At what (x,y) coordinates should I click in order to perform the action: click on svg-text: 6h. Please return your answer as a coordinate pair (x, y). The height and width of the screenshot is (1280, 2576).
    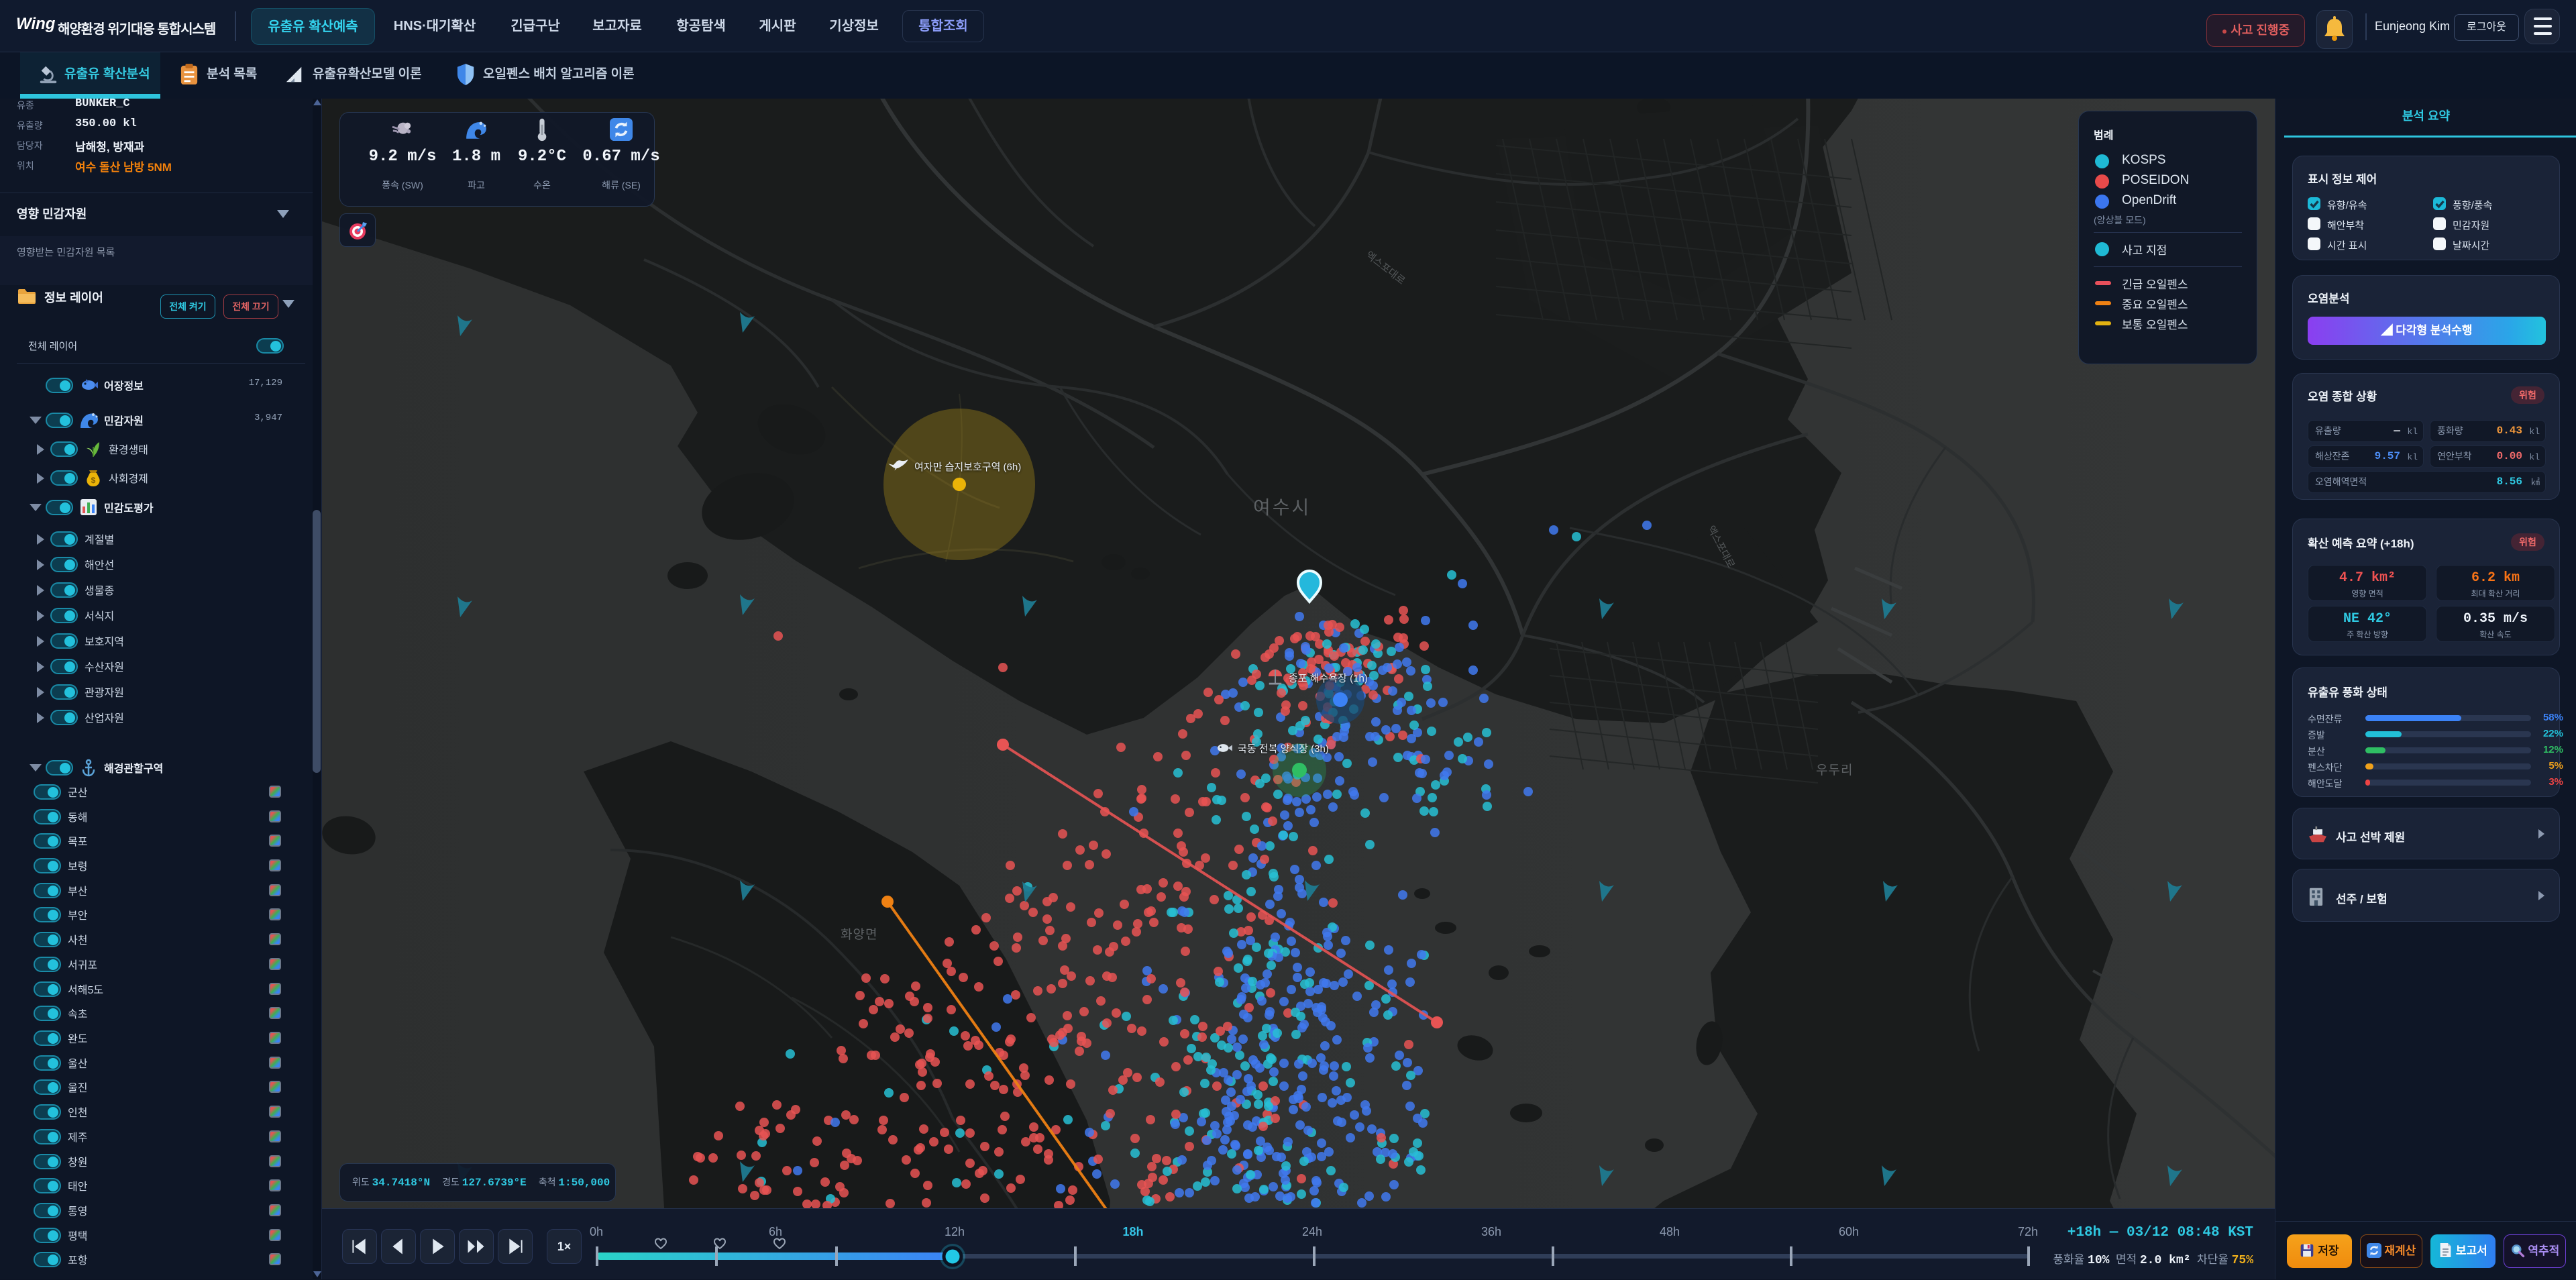
    Looking at the image, I should click on (775, 1232).